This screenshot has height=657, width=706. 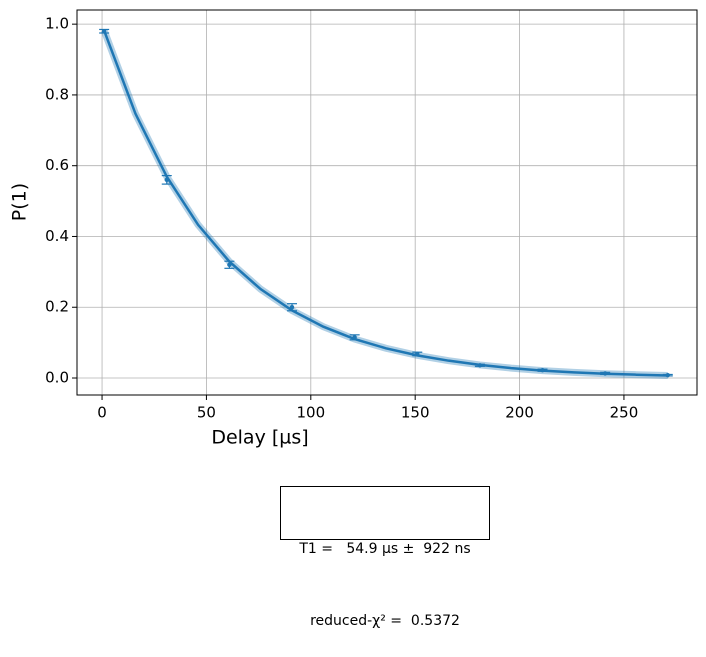 What do you see at coordinates (102, 413) in the screenshot?
I see `x-tick-label: 0` at bounding box center [102, 413].